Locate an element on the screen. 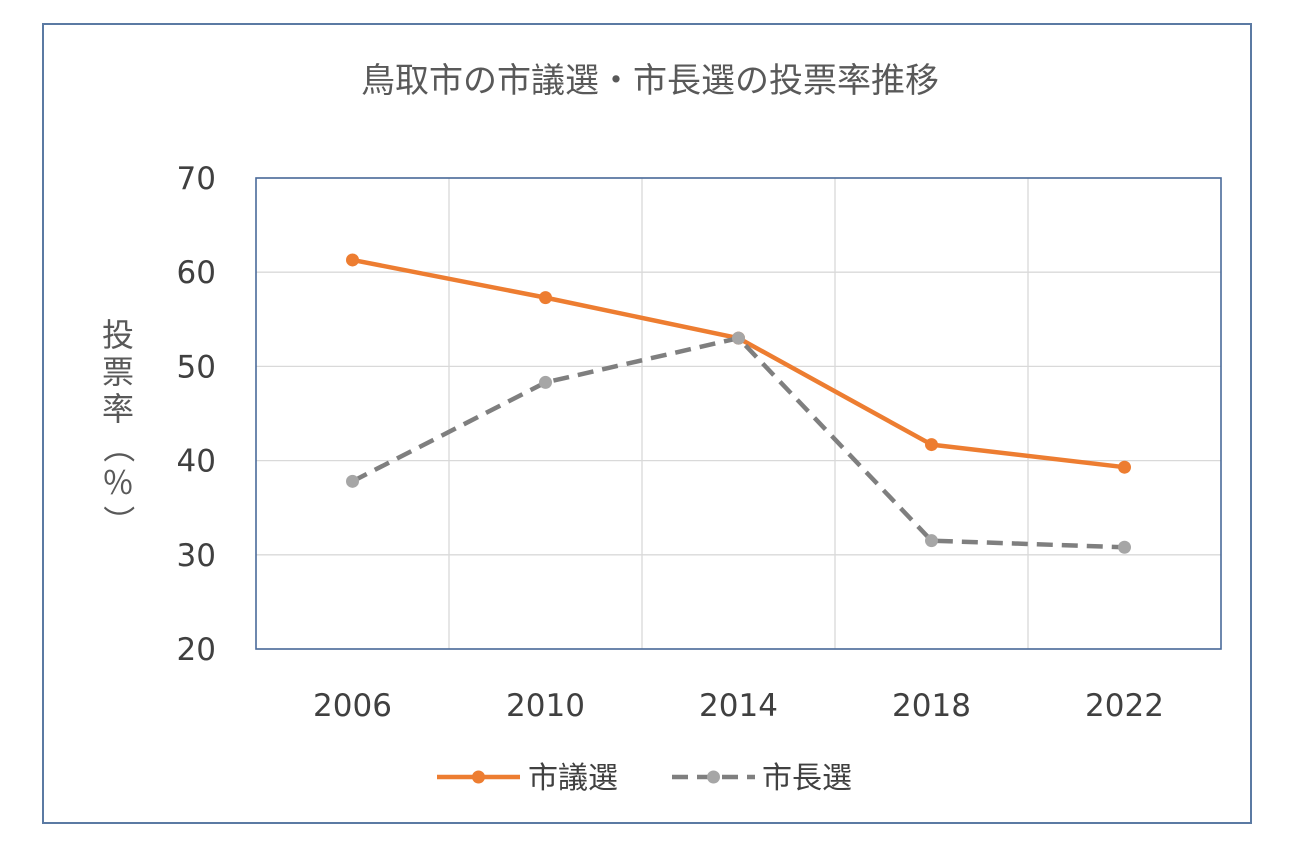  y-axis-label-char: ％ is located at coordinates (118, 483).